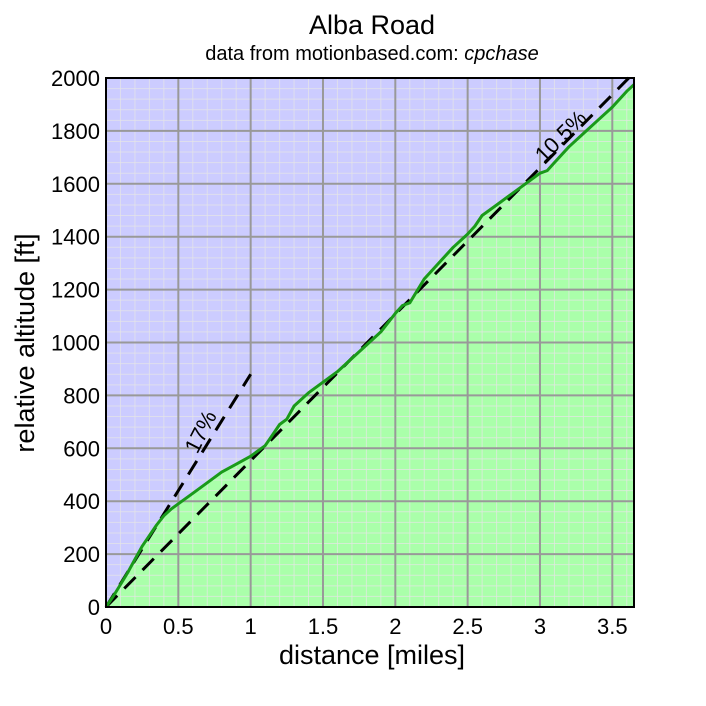 The image size is (706, 706). I want to click on x-tick-label: 0, so click(106, 626).